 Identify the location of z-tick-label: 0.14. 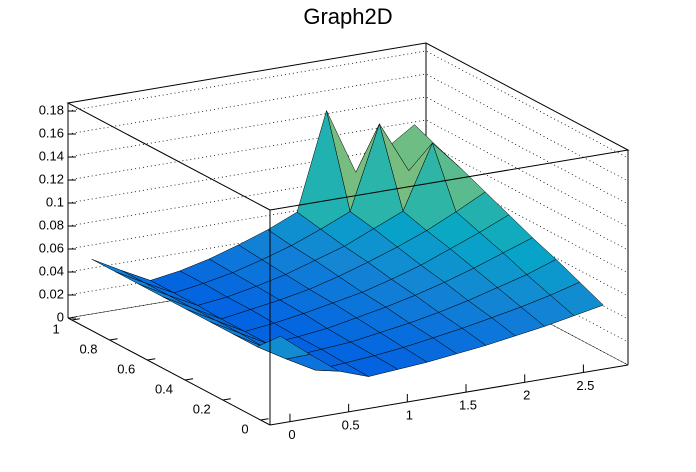
(51, 155).